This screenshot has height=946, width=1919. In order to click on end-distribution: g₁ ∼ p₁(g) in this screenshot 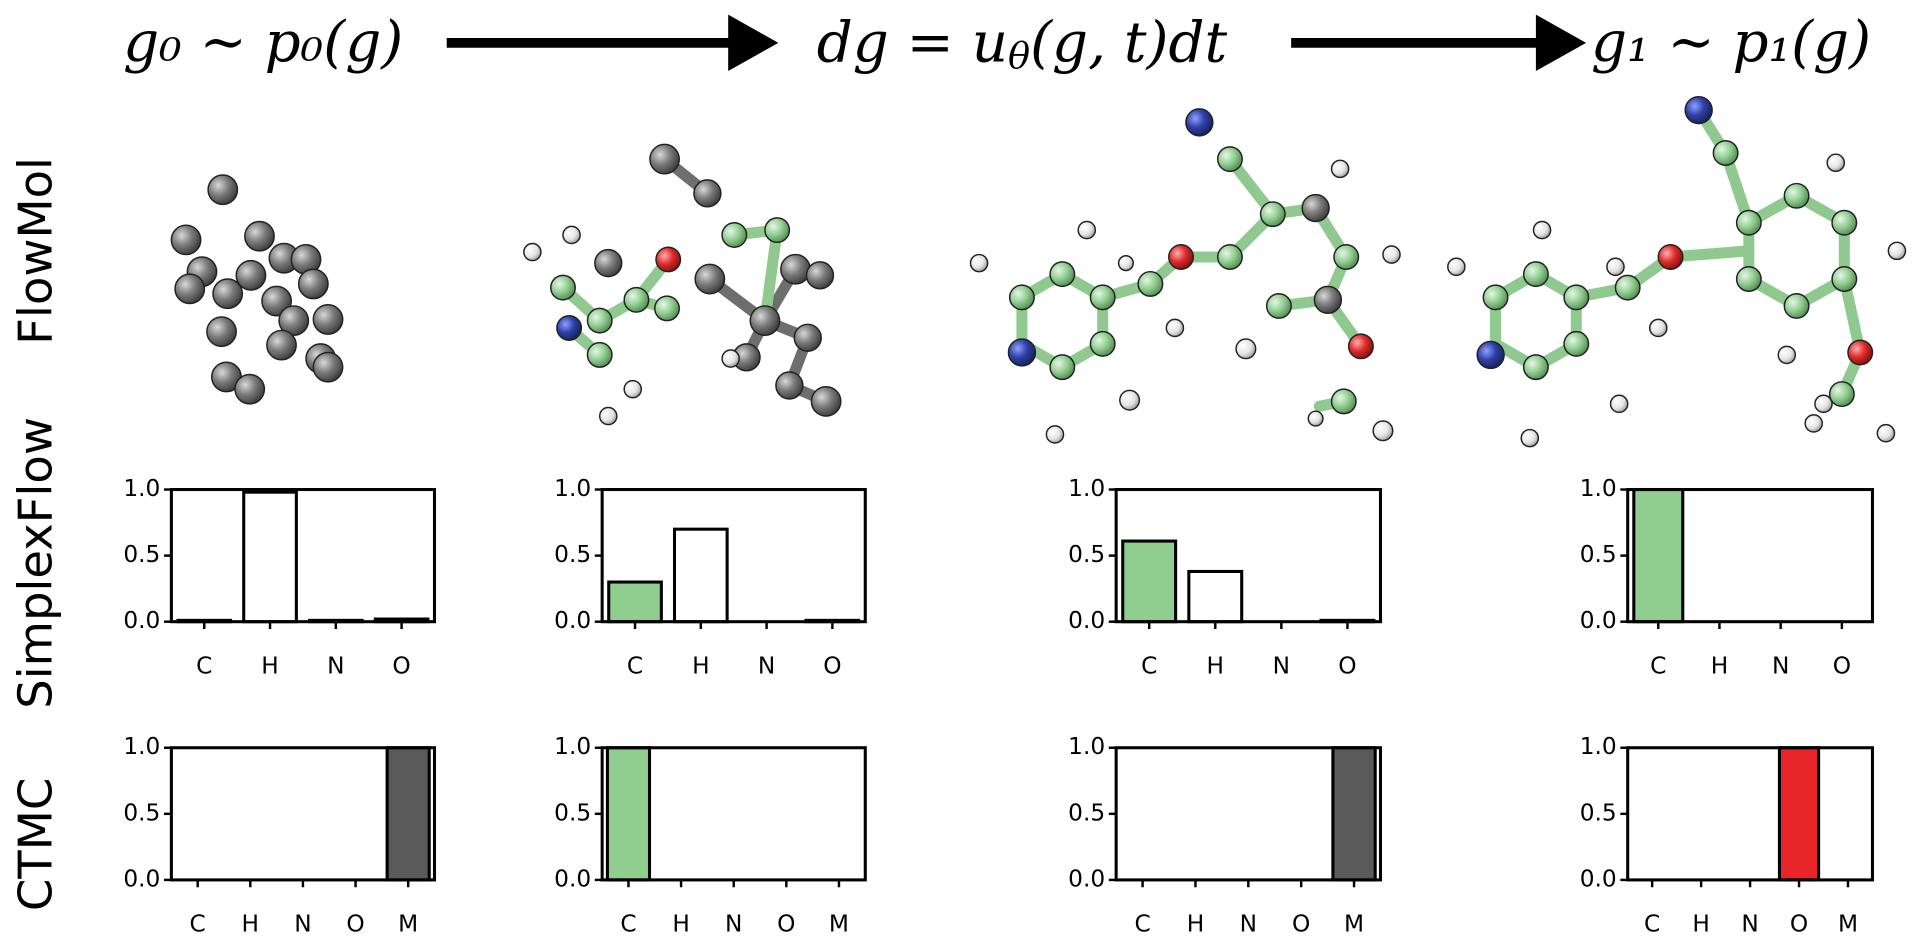, I will do `click(1731, 42)`.